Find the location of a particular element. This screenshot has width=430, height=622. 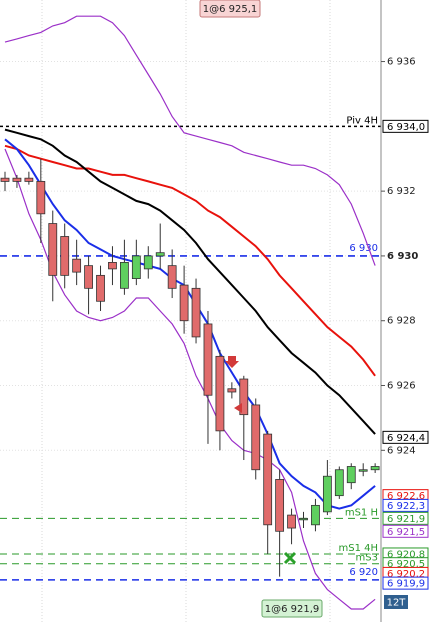

price-marker-label: 6 924,4 is located at coordinates (406, 438).